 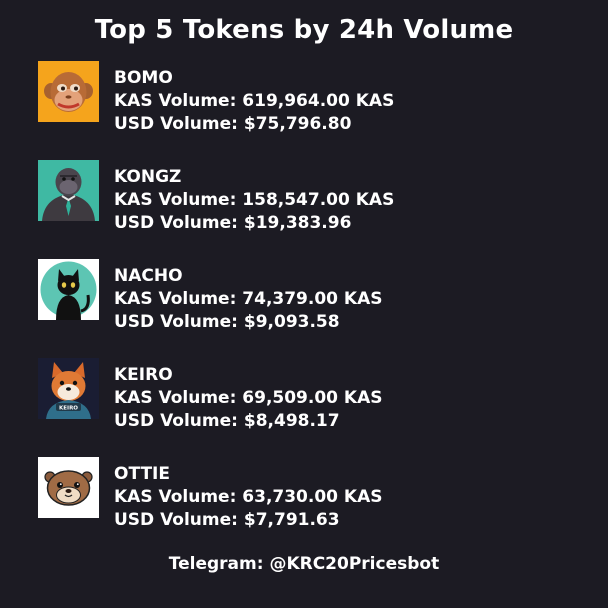 I want to click on token-usd-volume: USD Volume: $19,383.96, so click(x=233, y=223).